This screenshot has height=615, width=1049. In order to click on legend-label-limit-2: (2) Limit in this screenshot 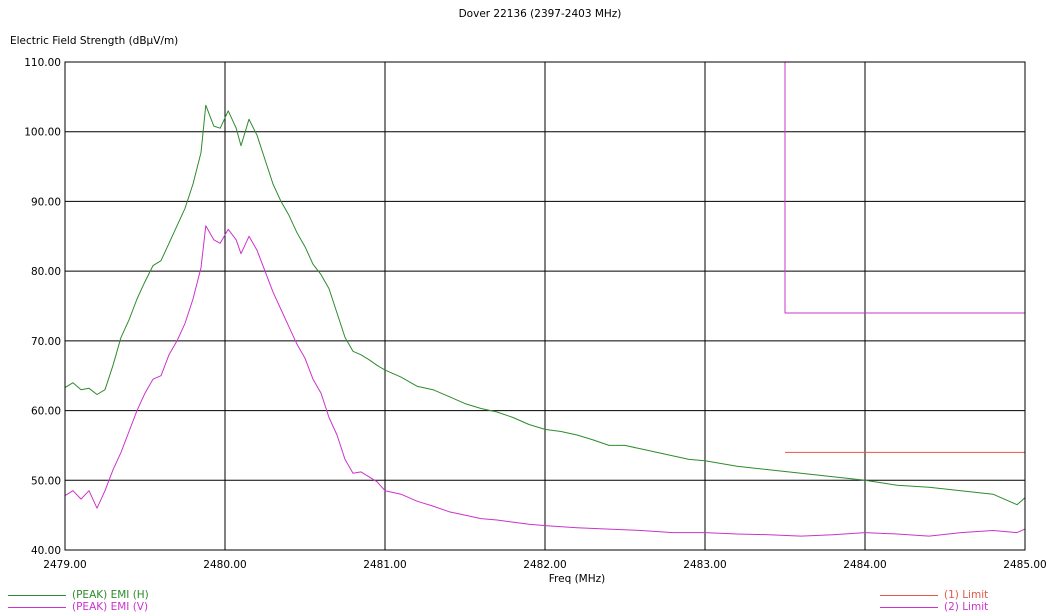, I will do `click(966, 607)`.